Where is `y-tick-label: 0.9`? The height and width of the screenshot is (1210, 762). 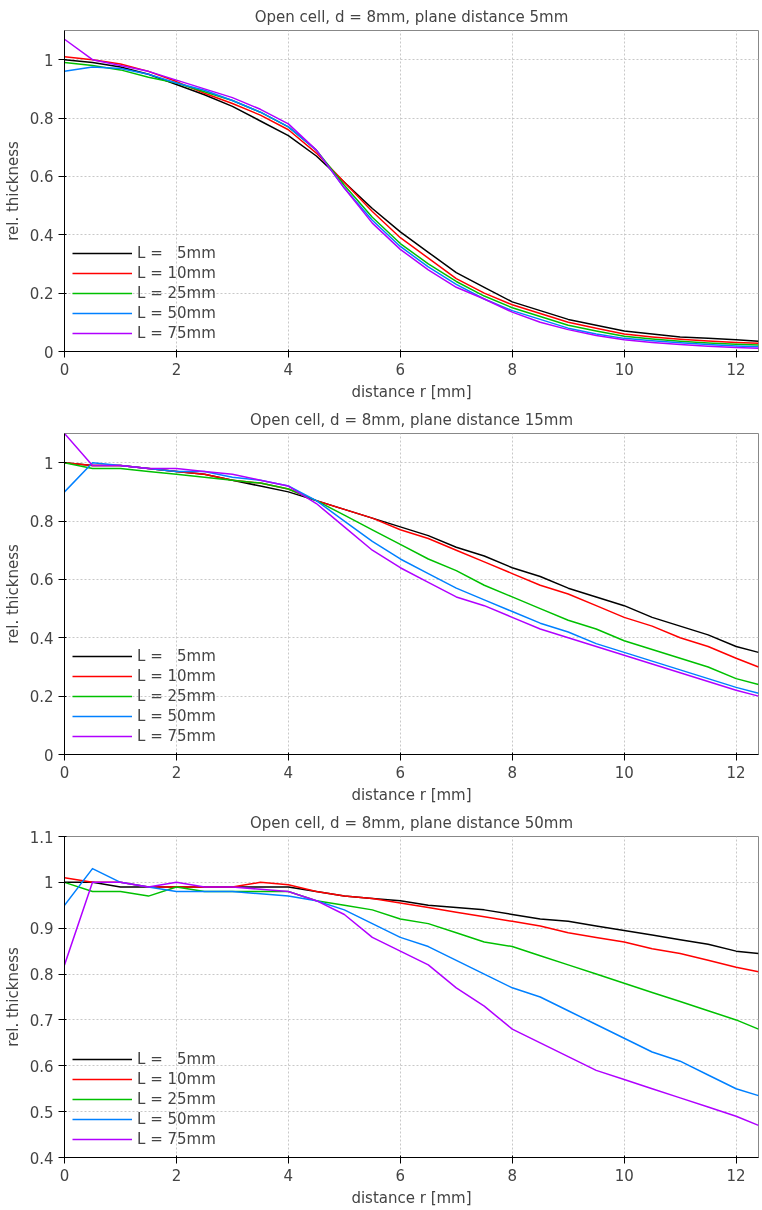 y-tick-label: 0.9 is located at coordinates (41, 929).